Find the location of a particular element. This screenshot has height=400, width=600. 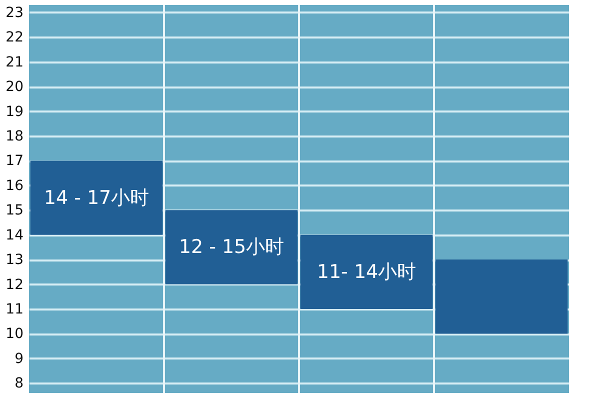

annotation: 11- 14小时 is located at coordinates (366, 271).